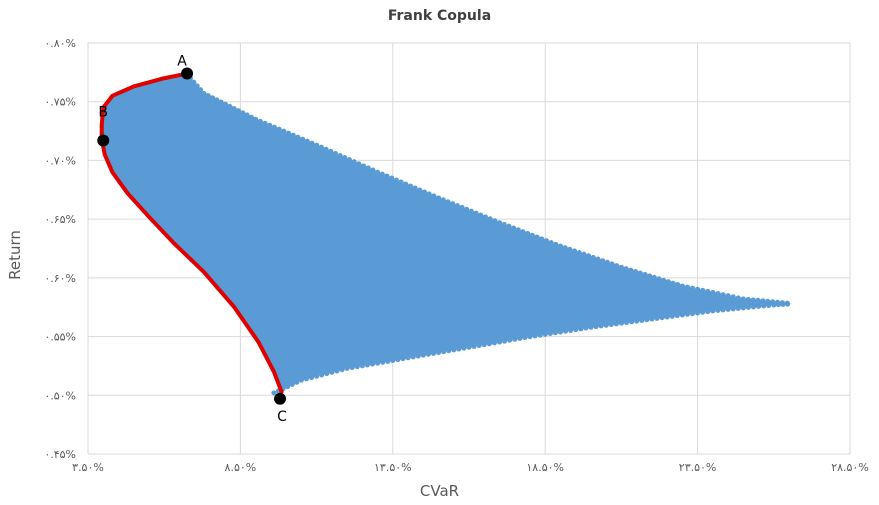 This screenshot has height=505, width=879. What do you see at coordinates (393, 467) in the screenshot?
I see `x-tick-label: ۱۳.۵۰%` at bounding box center [393, 467].